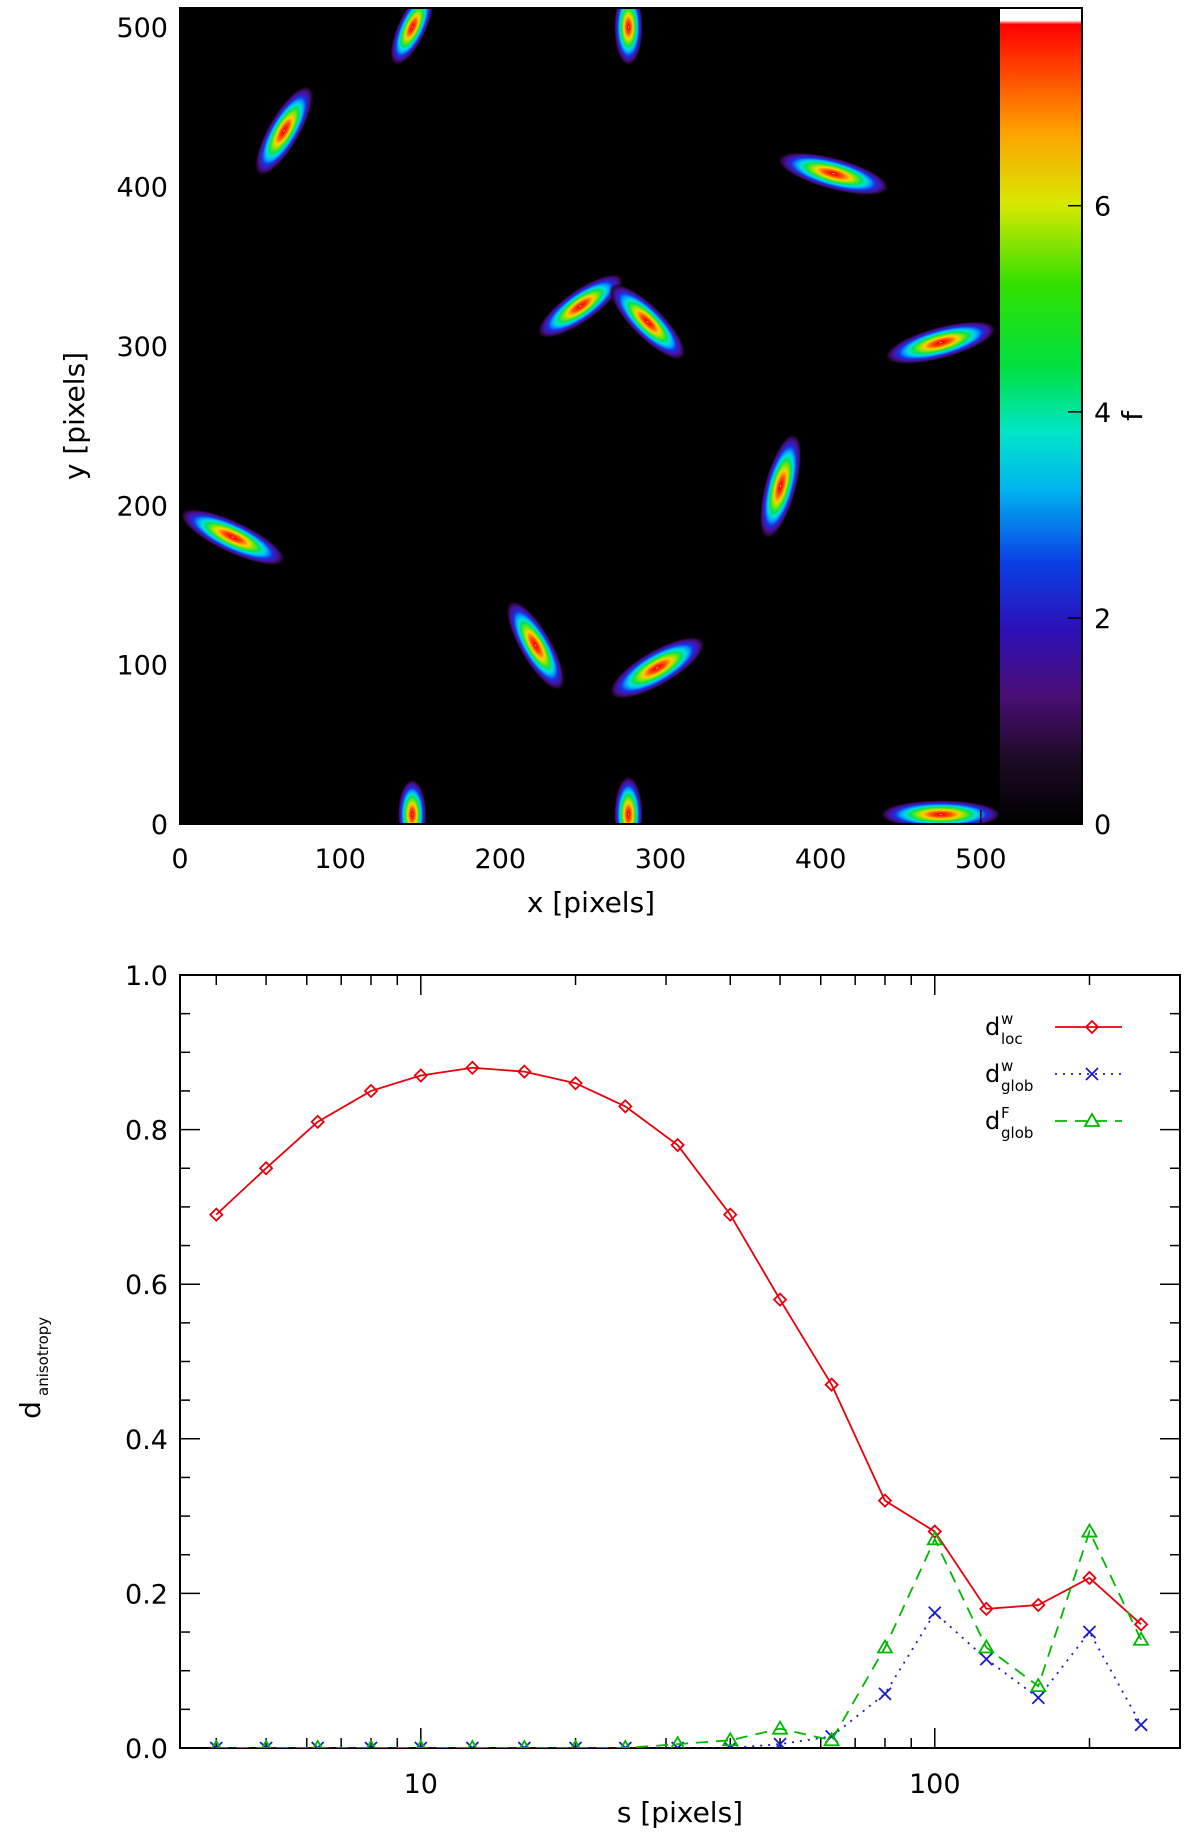 The width and height of the screenshot is (1200, 1833). Describe the element at coordinates (1102, 619) in the screenshot. I see `colorbar-tick-label: 2` at that location.